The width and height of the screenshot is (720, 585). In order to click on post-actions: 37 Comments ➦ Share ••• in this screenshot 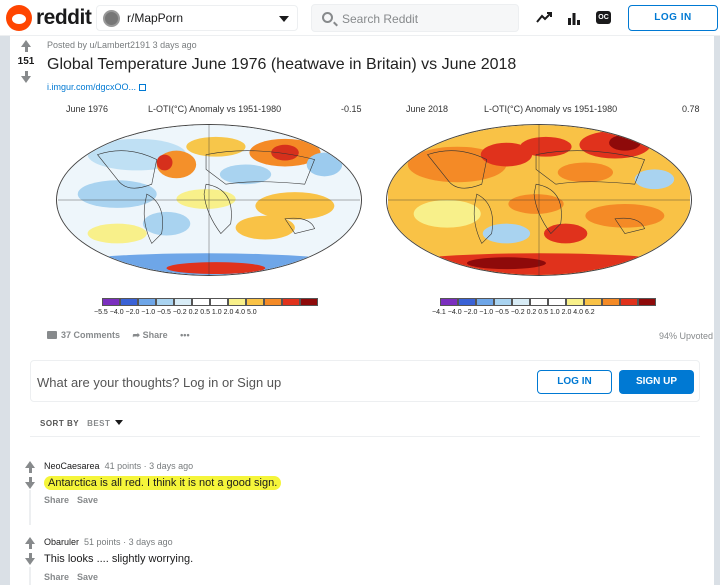, I will do `click(118, 335)`.